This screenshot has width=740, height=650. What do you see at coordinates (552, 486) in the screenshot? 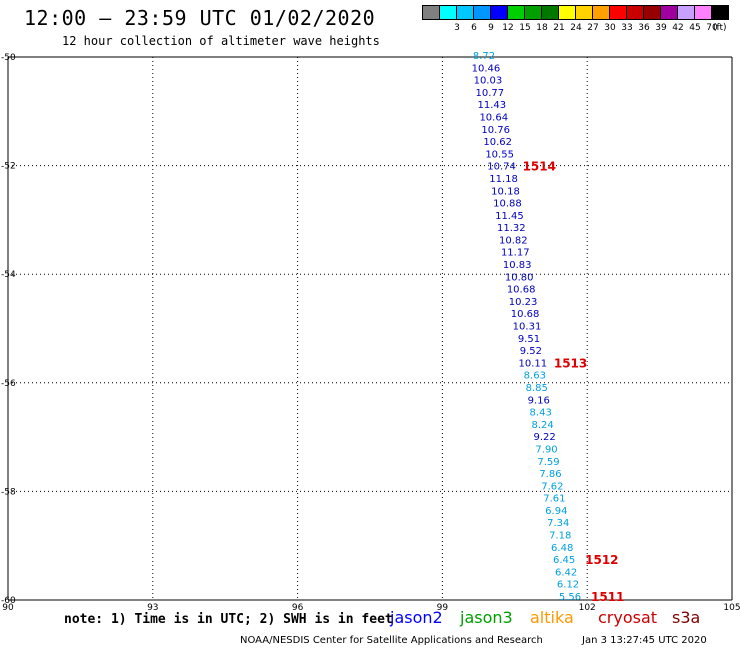
I see `swh-value: 7.62` at bounding box center [552, 486].